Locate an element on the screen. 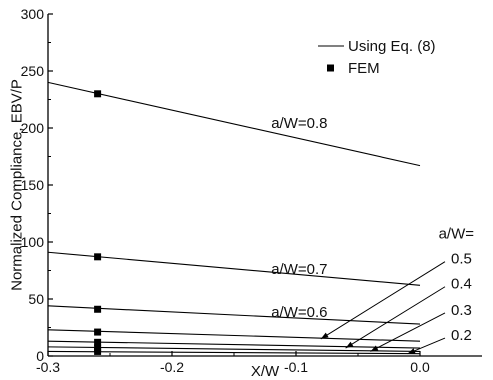 The height and width of the screenshot is (380, 493). legend: Using Eq. (8) FEM is located at coordinates (377, 57).